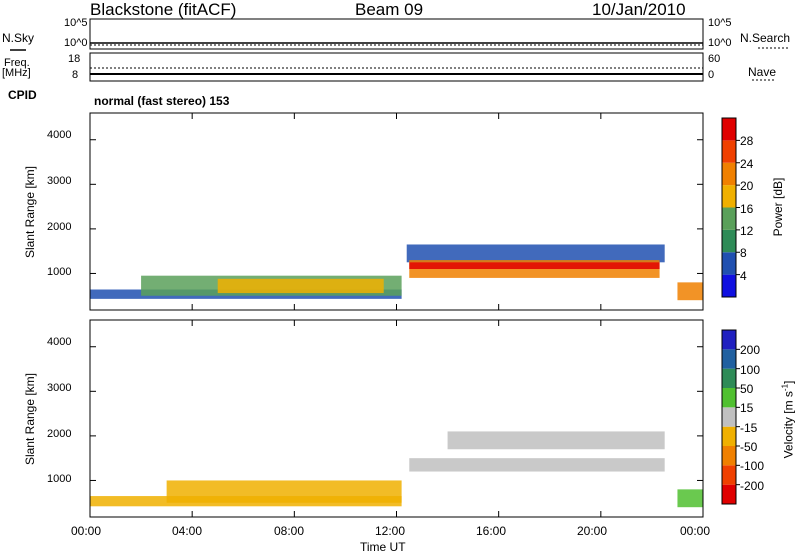 The image size is (800, 554). Describe the element at coordinates (711, 75) in the screenshot. I see `nave-tick-low: 0` at that location.